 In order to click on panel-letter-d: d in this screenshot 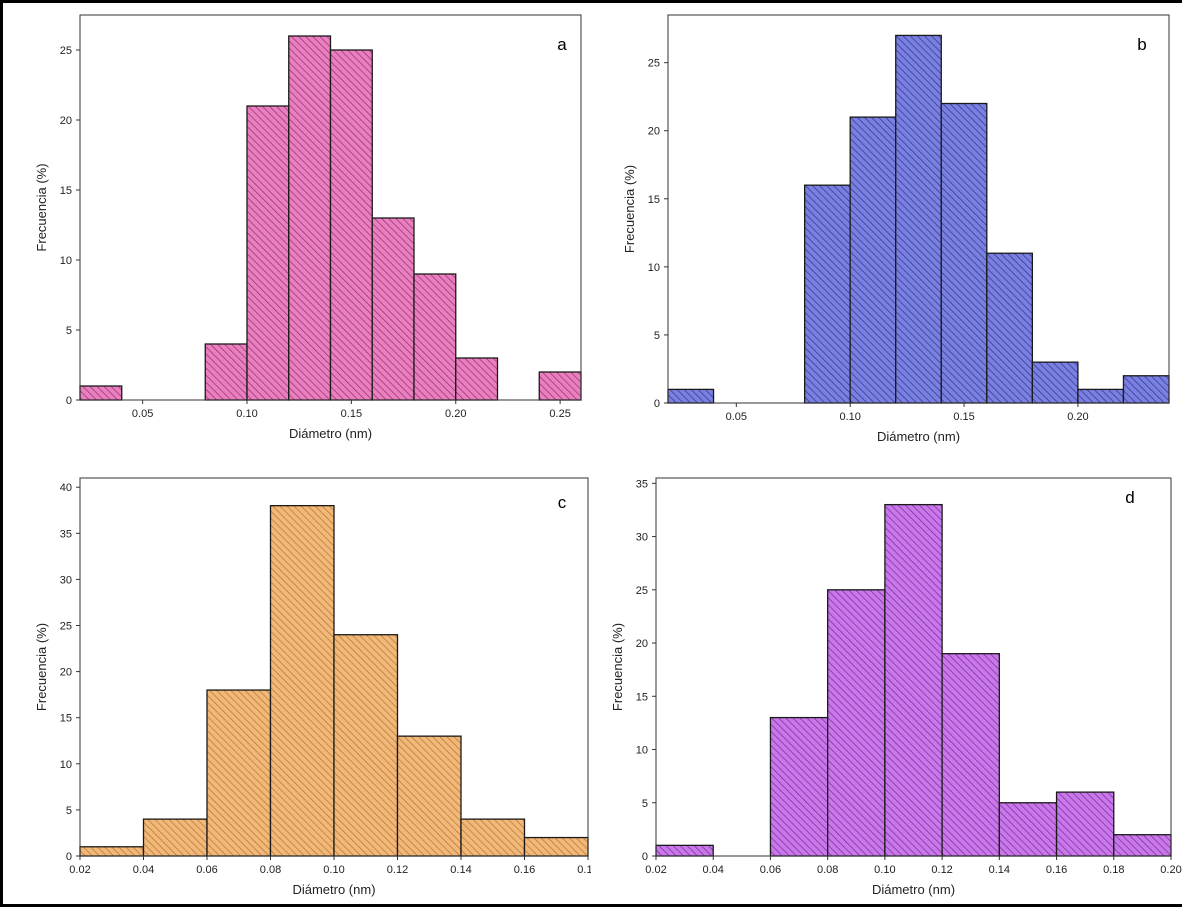, I will do `click(1129, 497)`.